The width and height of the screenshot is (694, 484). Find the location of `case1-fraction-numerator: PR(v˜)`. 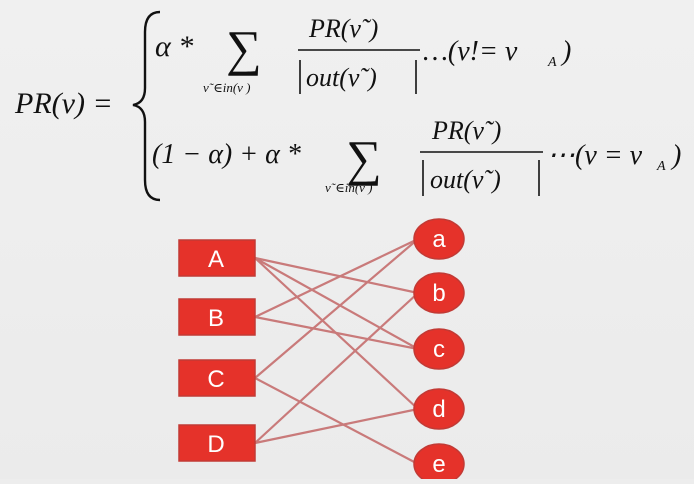

case1-fraction-numerator: PR(v˜) is located at coordinates (343, 28).